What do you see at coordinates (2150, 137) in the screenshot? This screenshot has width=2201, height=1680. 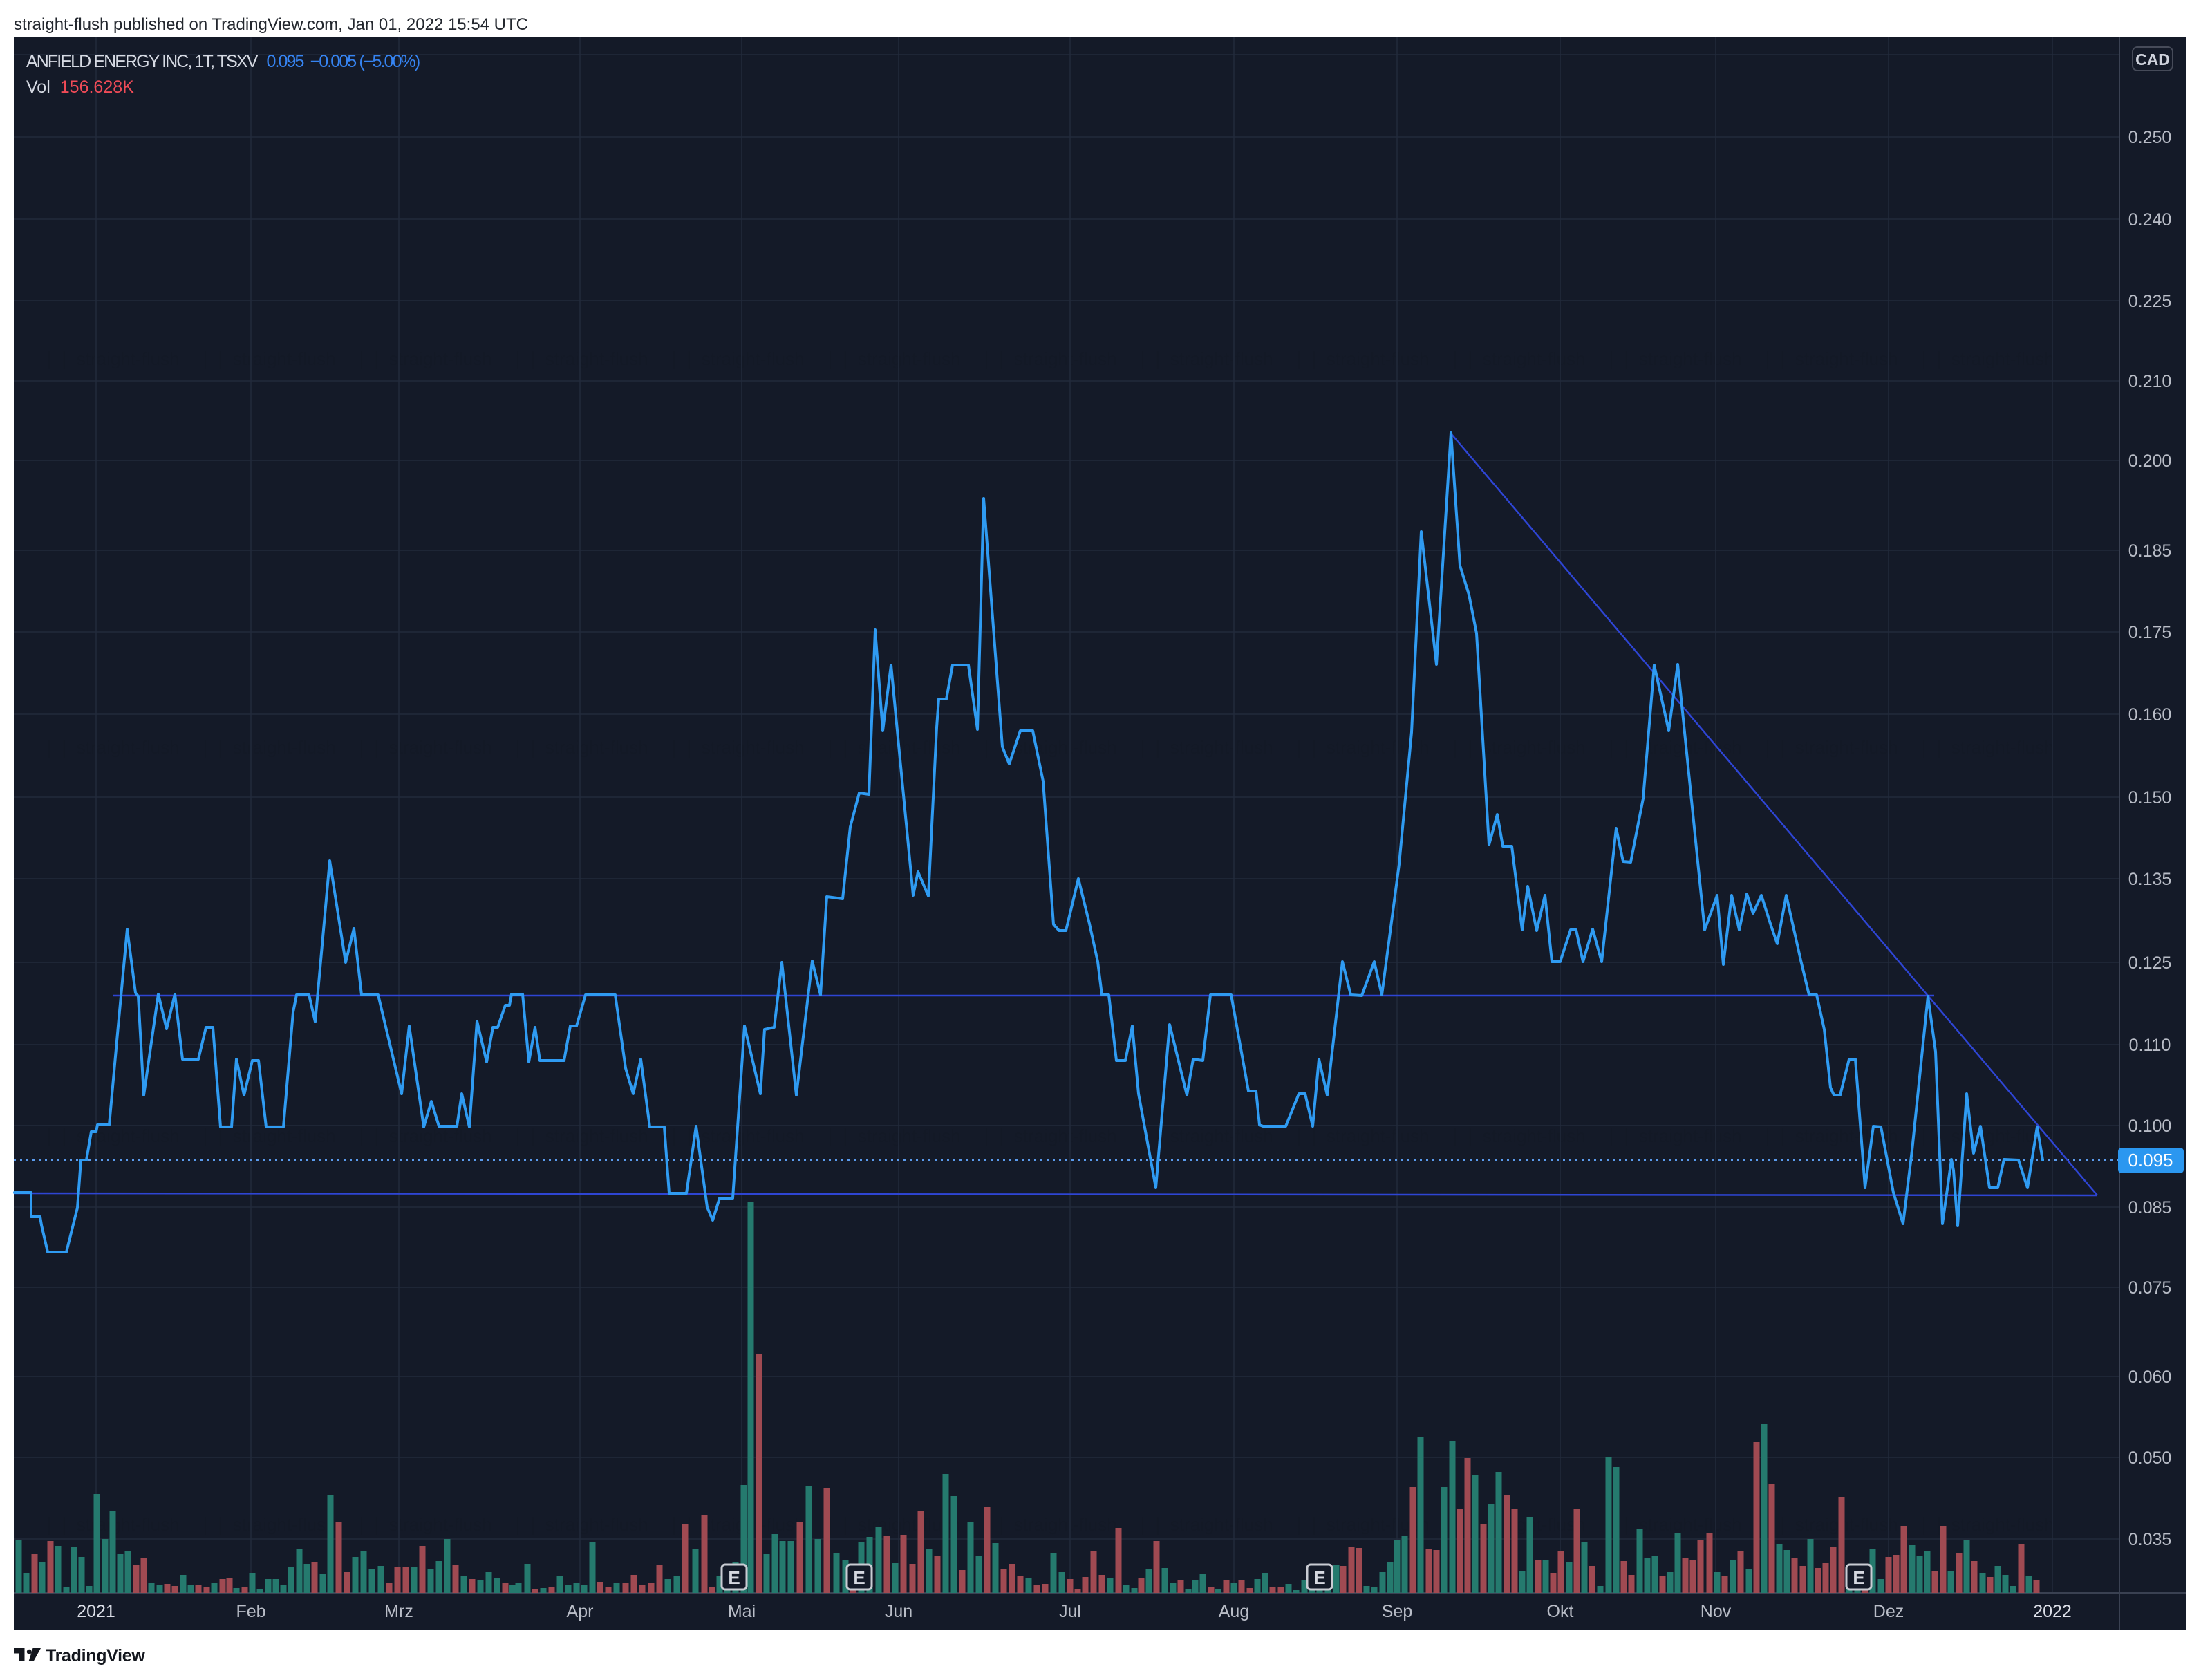 I see `svg-text: 0.250` at bounding box center [2150, 137].